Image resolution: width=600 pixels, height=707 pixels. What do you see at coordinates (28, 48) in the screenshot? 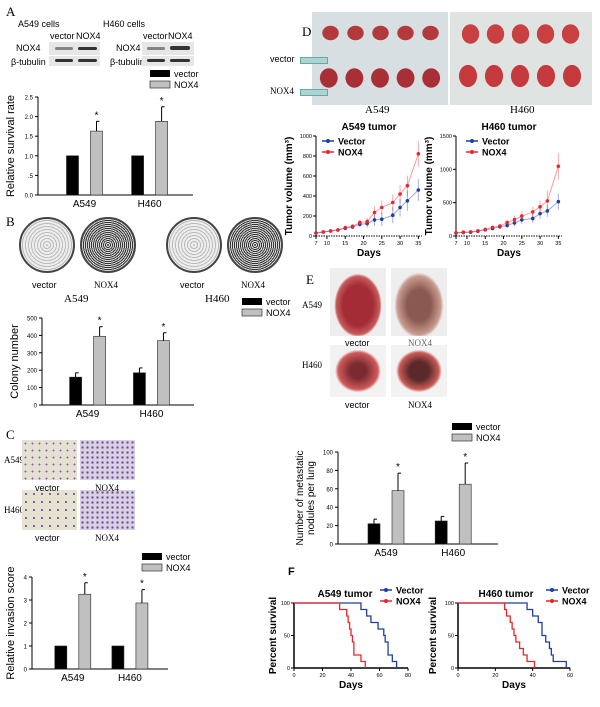
I see `row-nox4-a549: NOX4` at bounding box center [28, 48].